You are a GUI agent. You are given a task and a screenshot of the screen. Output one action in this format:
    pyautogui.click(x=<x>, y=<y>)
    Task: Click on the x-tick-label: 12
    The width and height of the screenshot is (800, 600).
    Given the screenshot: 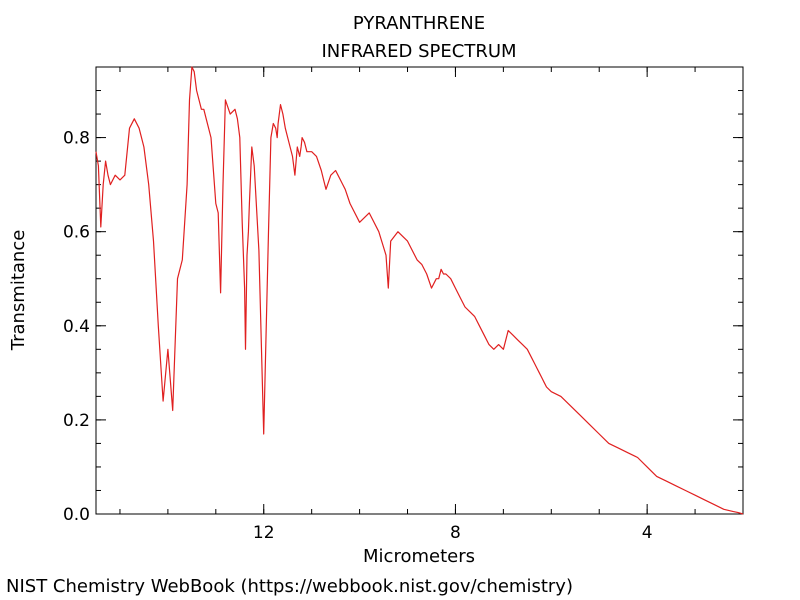 What is the action you would take?
    pyautogui.click(x=264, y=533)
    